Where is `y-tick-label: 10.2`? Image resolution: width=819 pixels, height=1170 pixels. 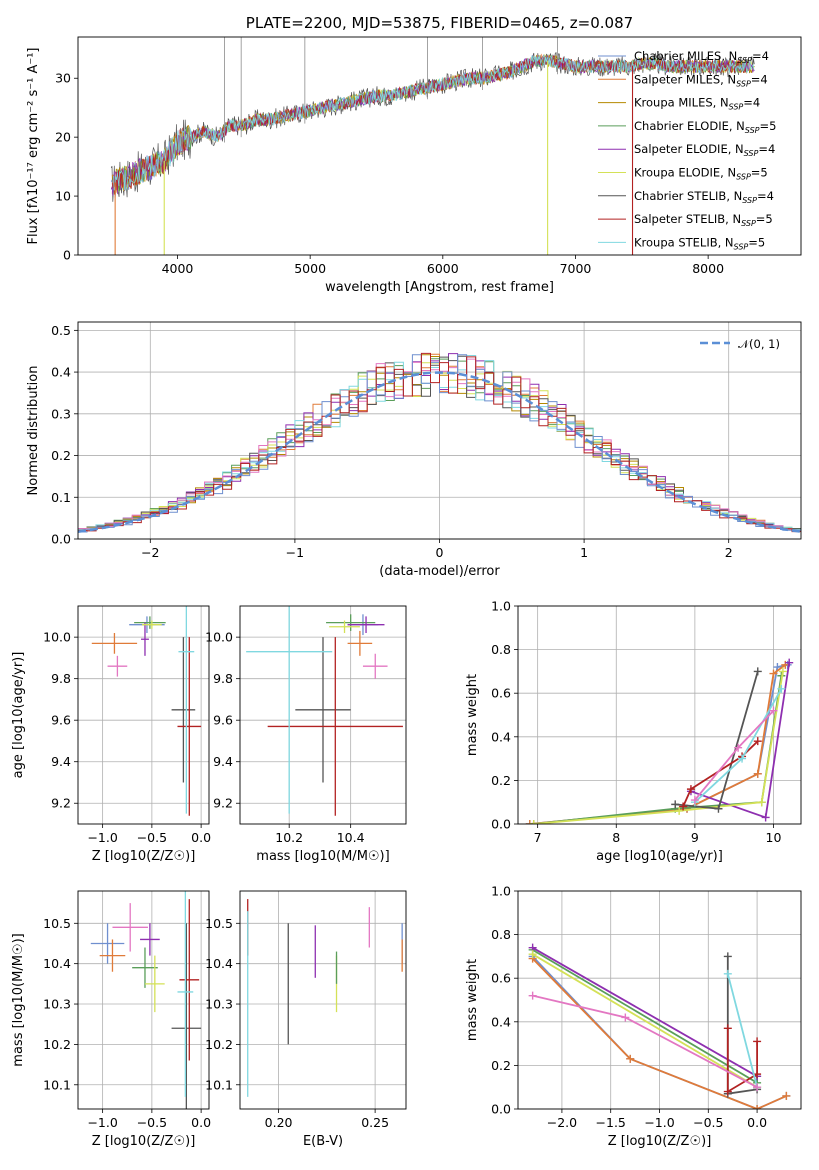 y-tick-label: 10.2 is located at coordinates (57, 1044).